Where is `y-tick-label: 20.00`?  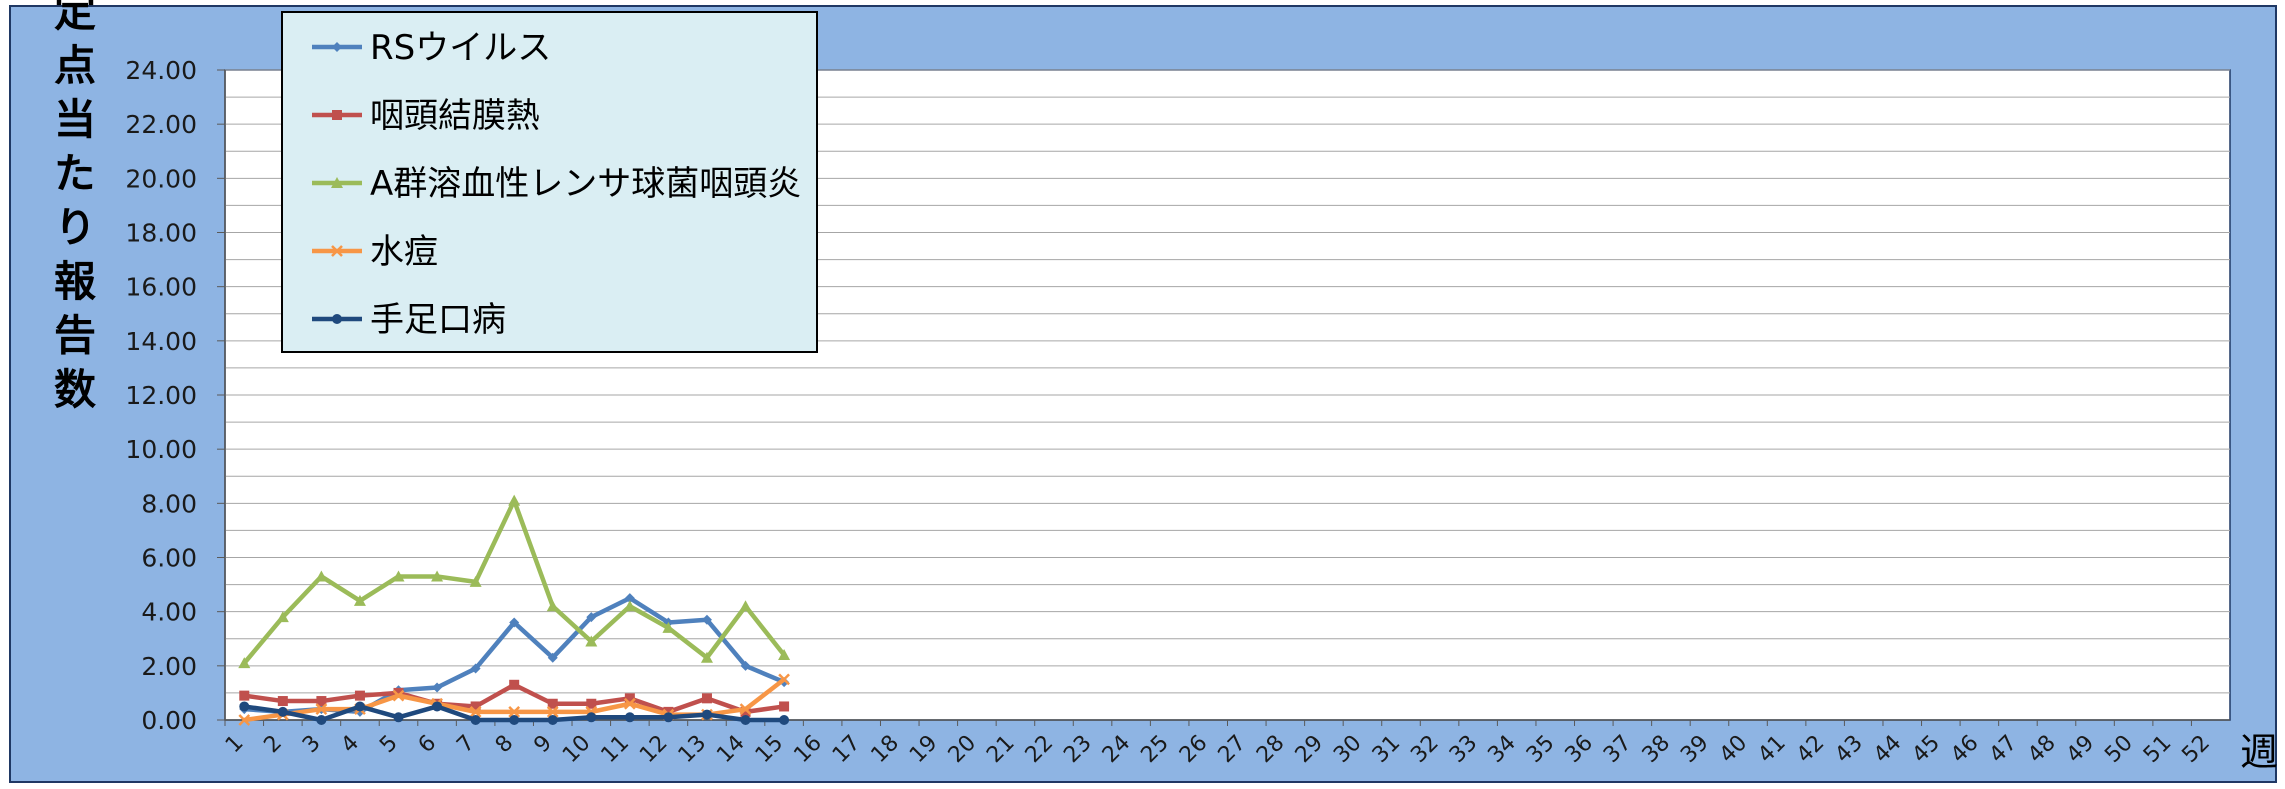 y-tick-label: 20.00 is located at coordinates (161, 178).